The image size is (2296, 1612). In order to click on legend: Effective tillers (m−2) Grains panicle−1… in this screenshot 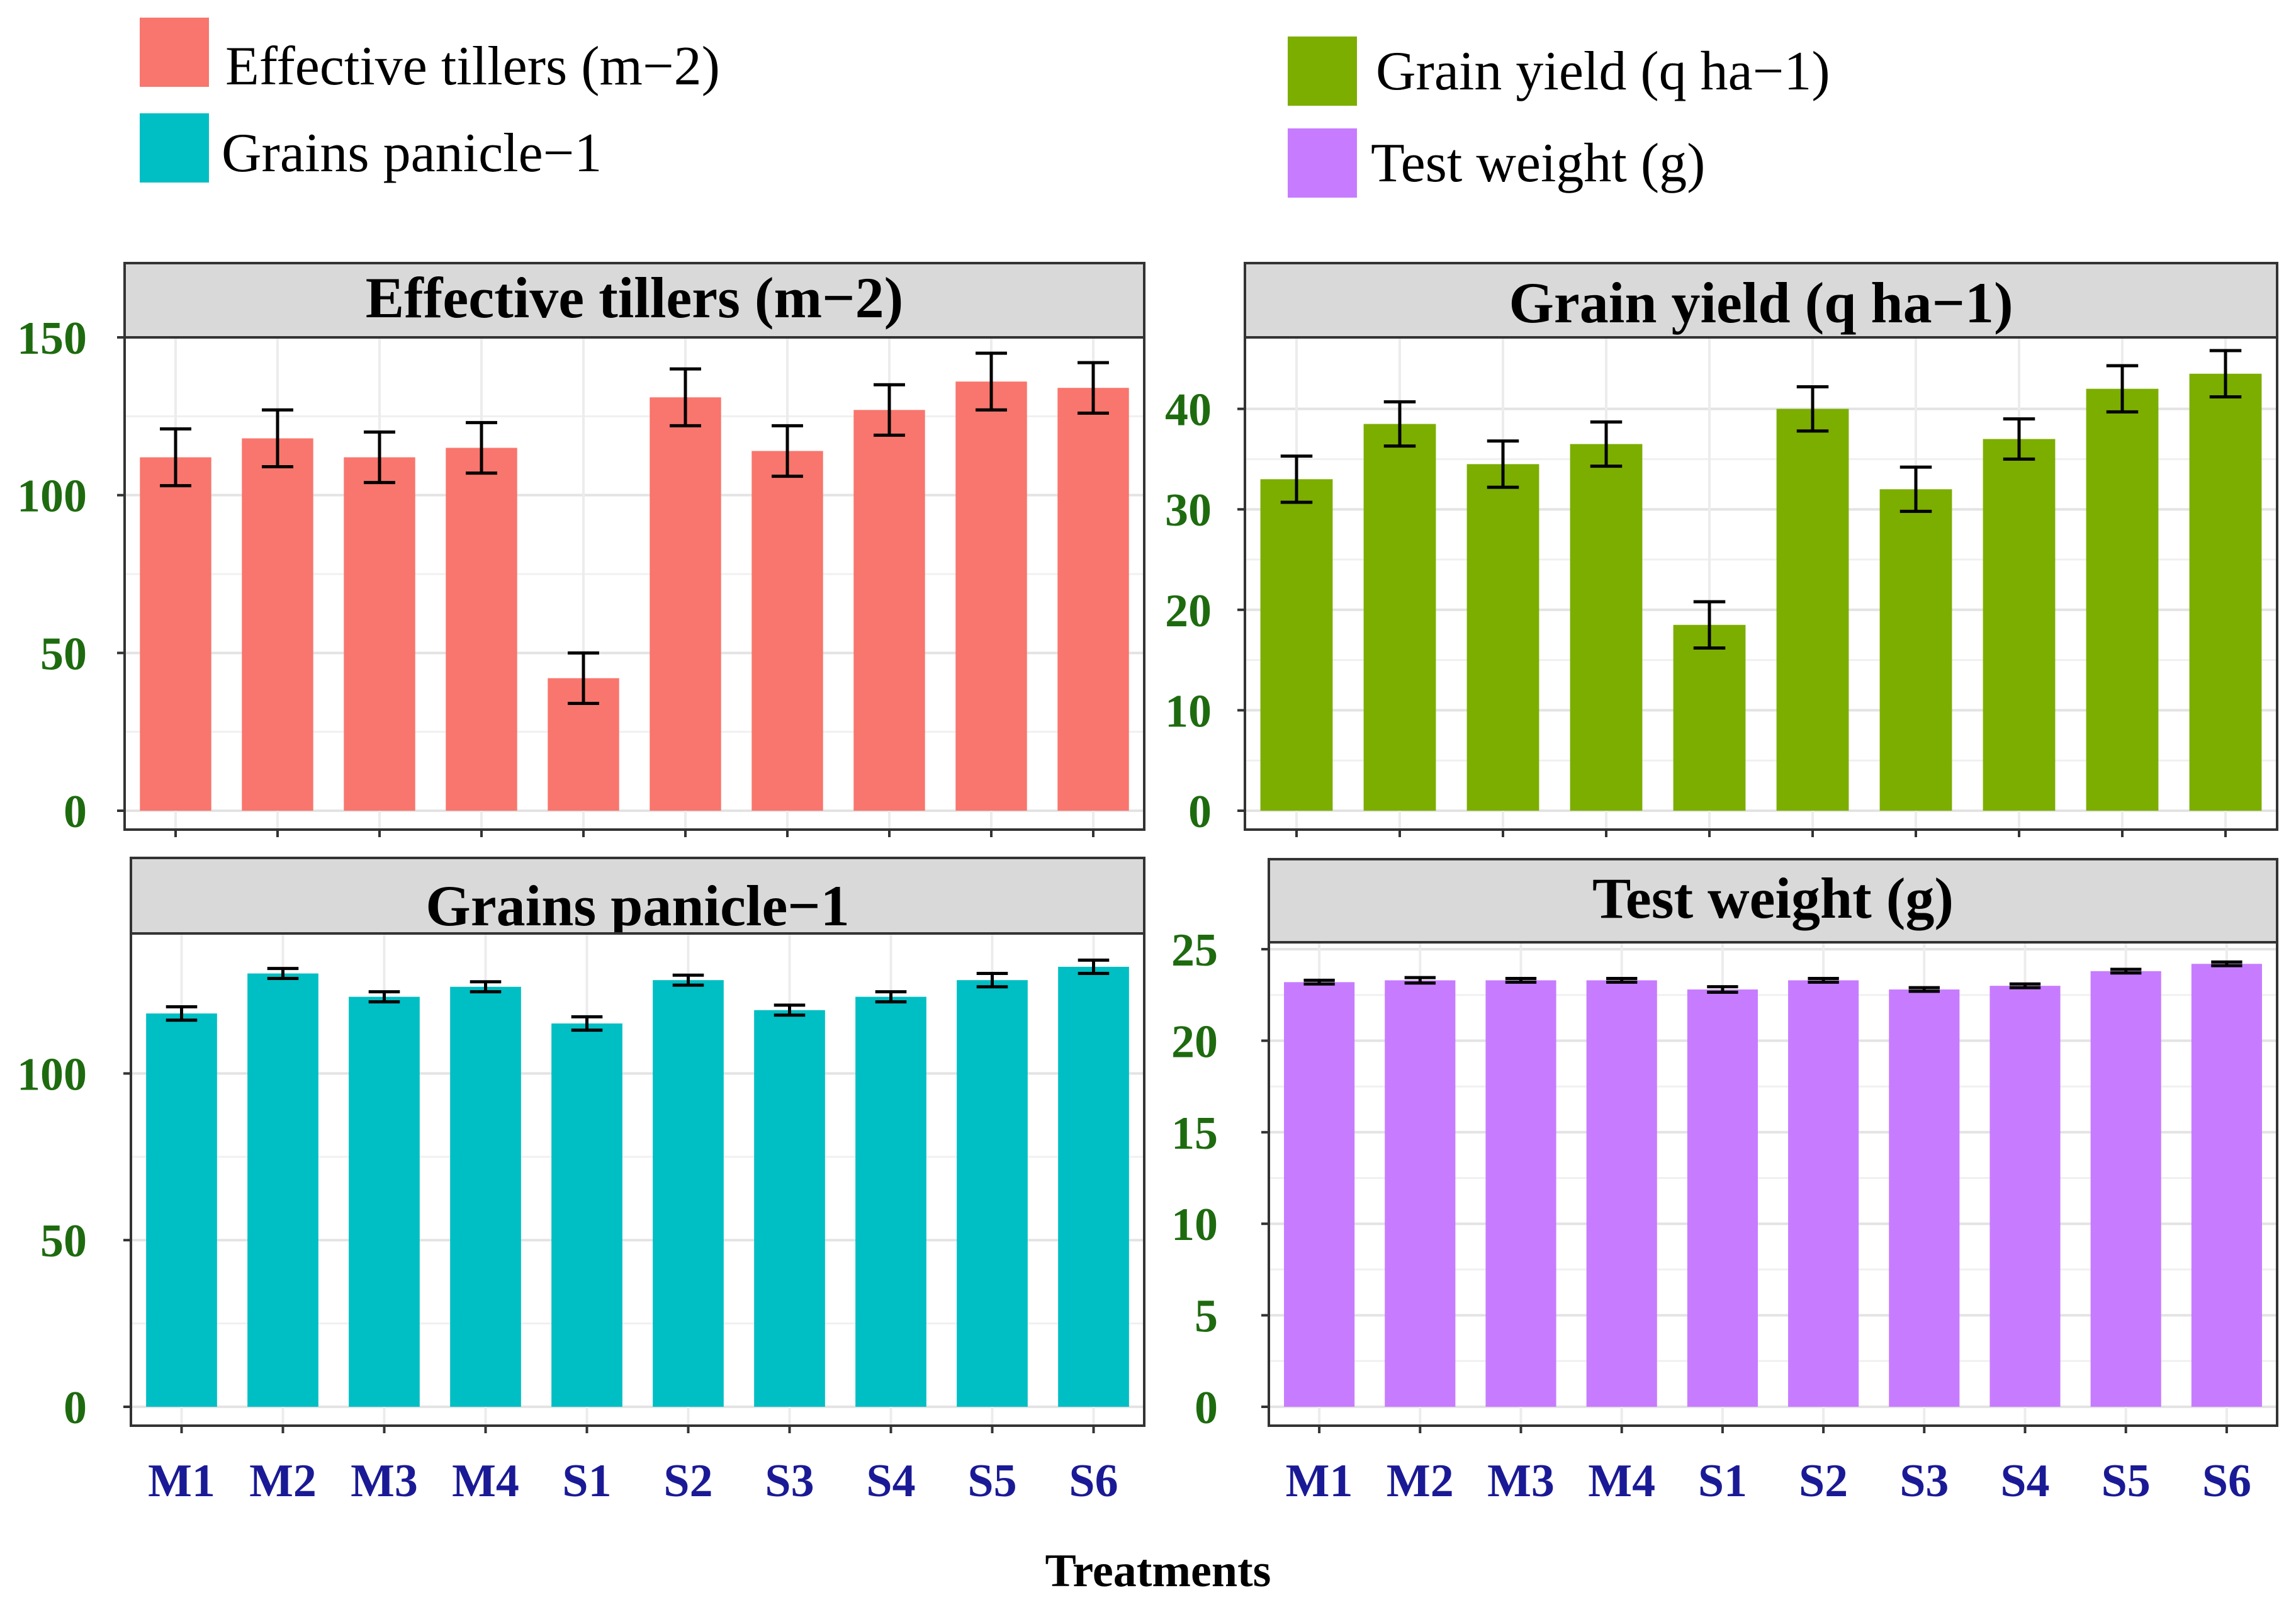, I will do `click(985, 108)`.